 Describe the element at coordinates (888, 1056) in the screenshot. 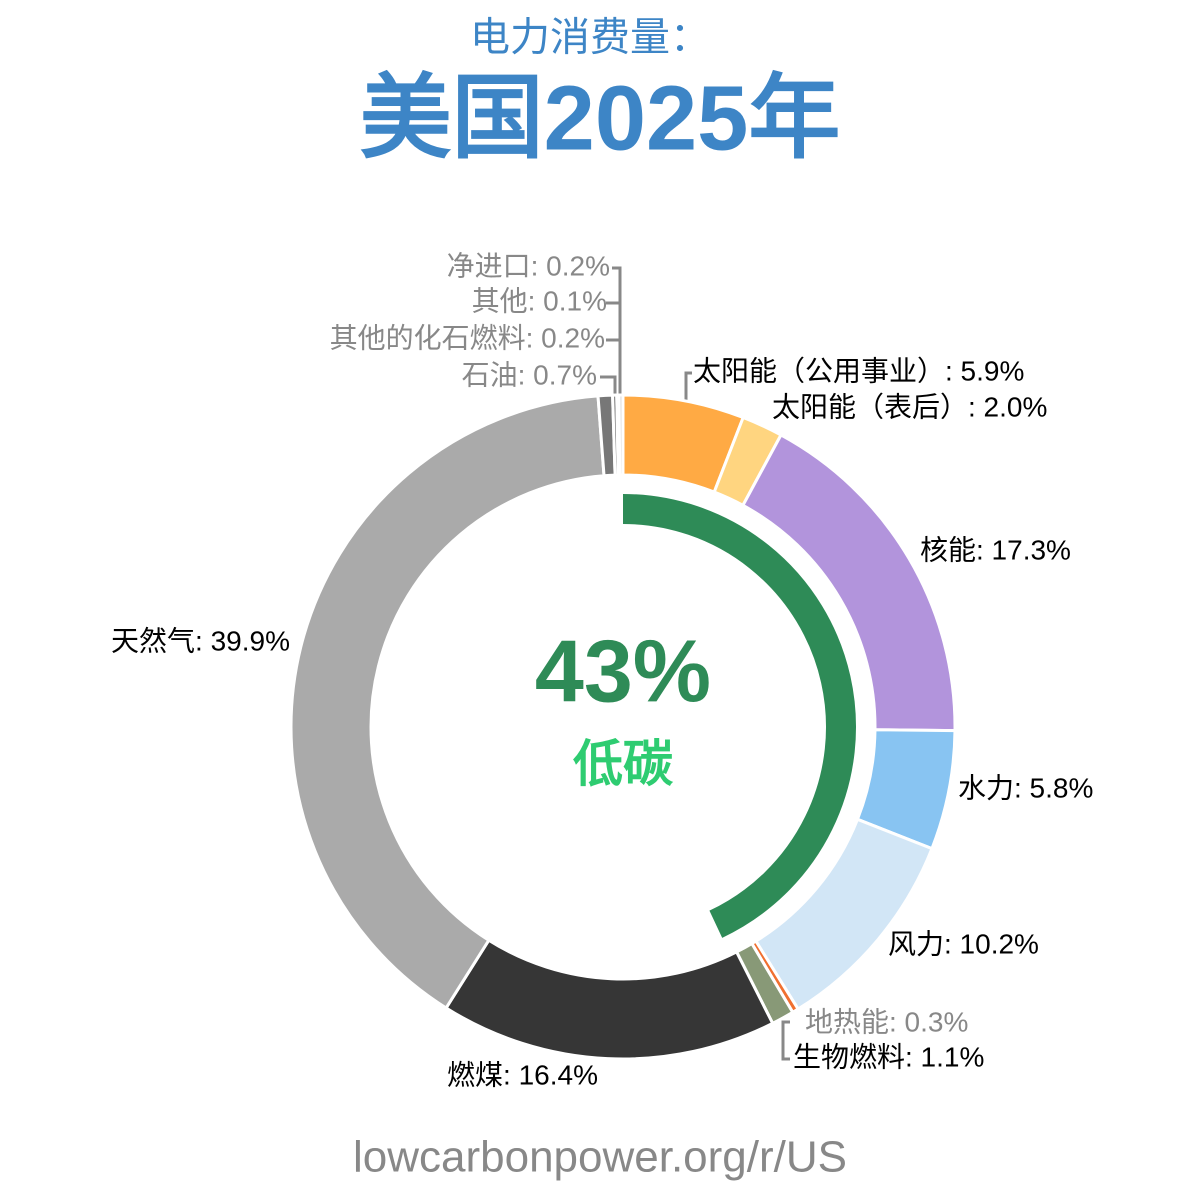

I see `segment-label: 生物燃料: 1.1%` at that location.